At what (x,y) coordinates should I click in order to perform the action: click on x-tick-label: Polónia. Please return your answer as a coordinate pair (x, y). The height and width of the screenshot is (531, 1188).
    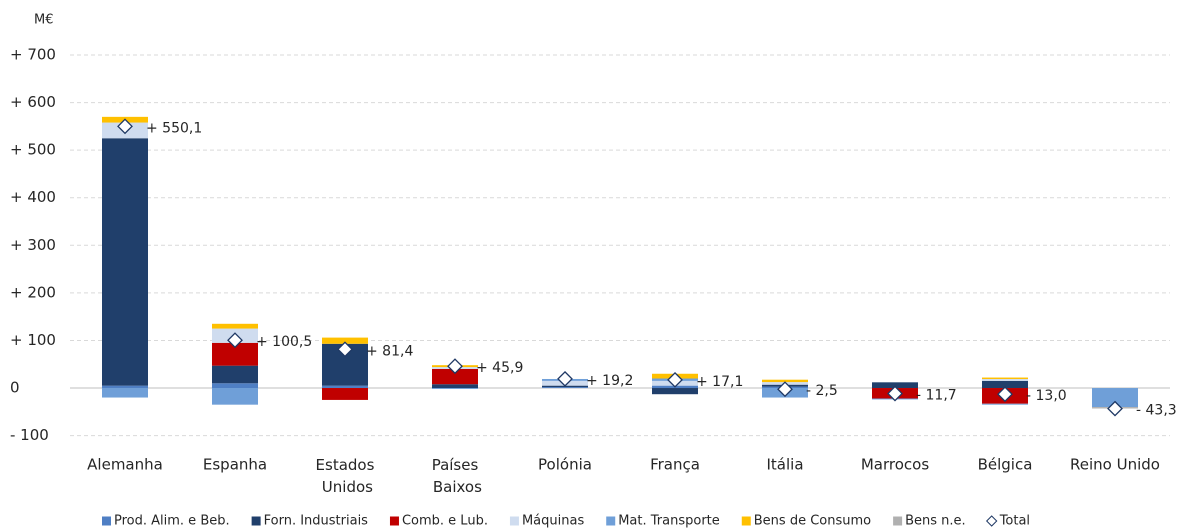
    Looking at the image, I should click on (565, 465).